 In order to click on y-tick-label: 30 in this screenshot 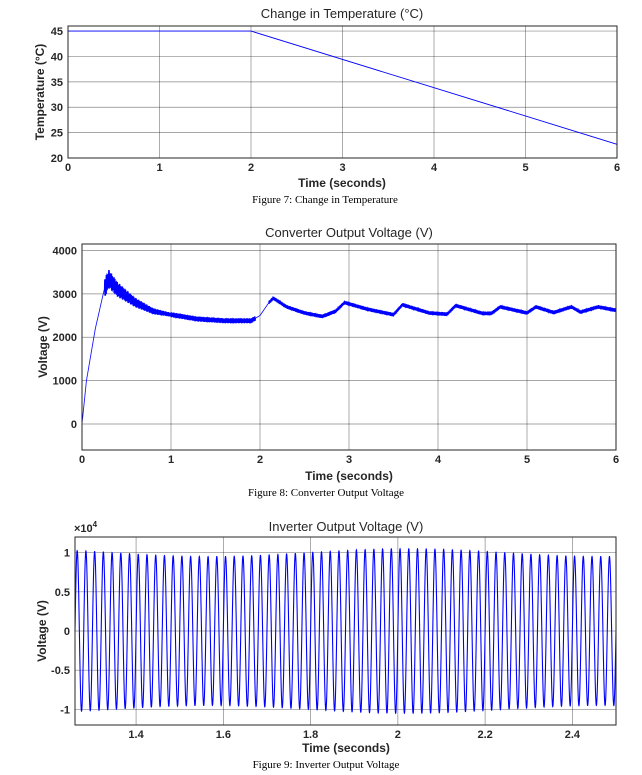, I will do `click(57, 108)`.